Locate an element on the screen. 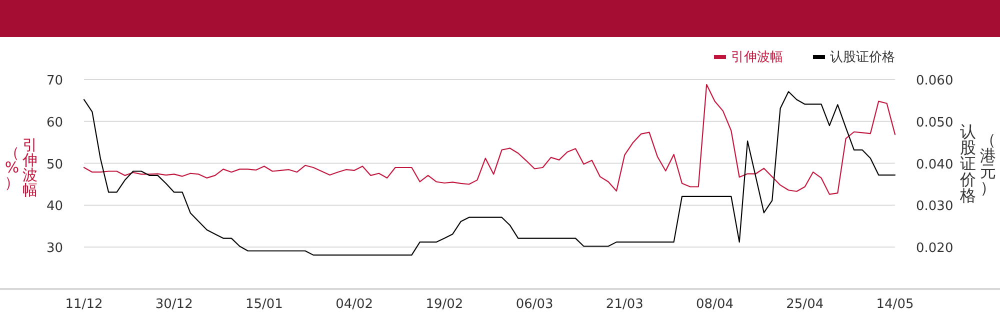  x-tick-label: 19/02 is located at coordinates (445, 304).